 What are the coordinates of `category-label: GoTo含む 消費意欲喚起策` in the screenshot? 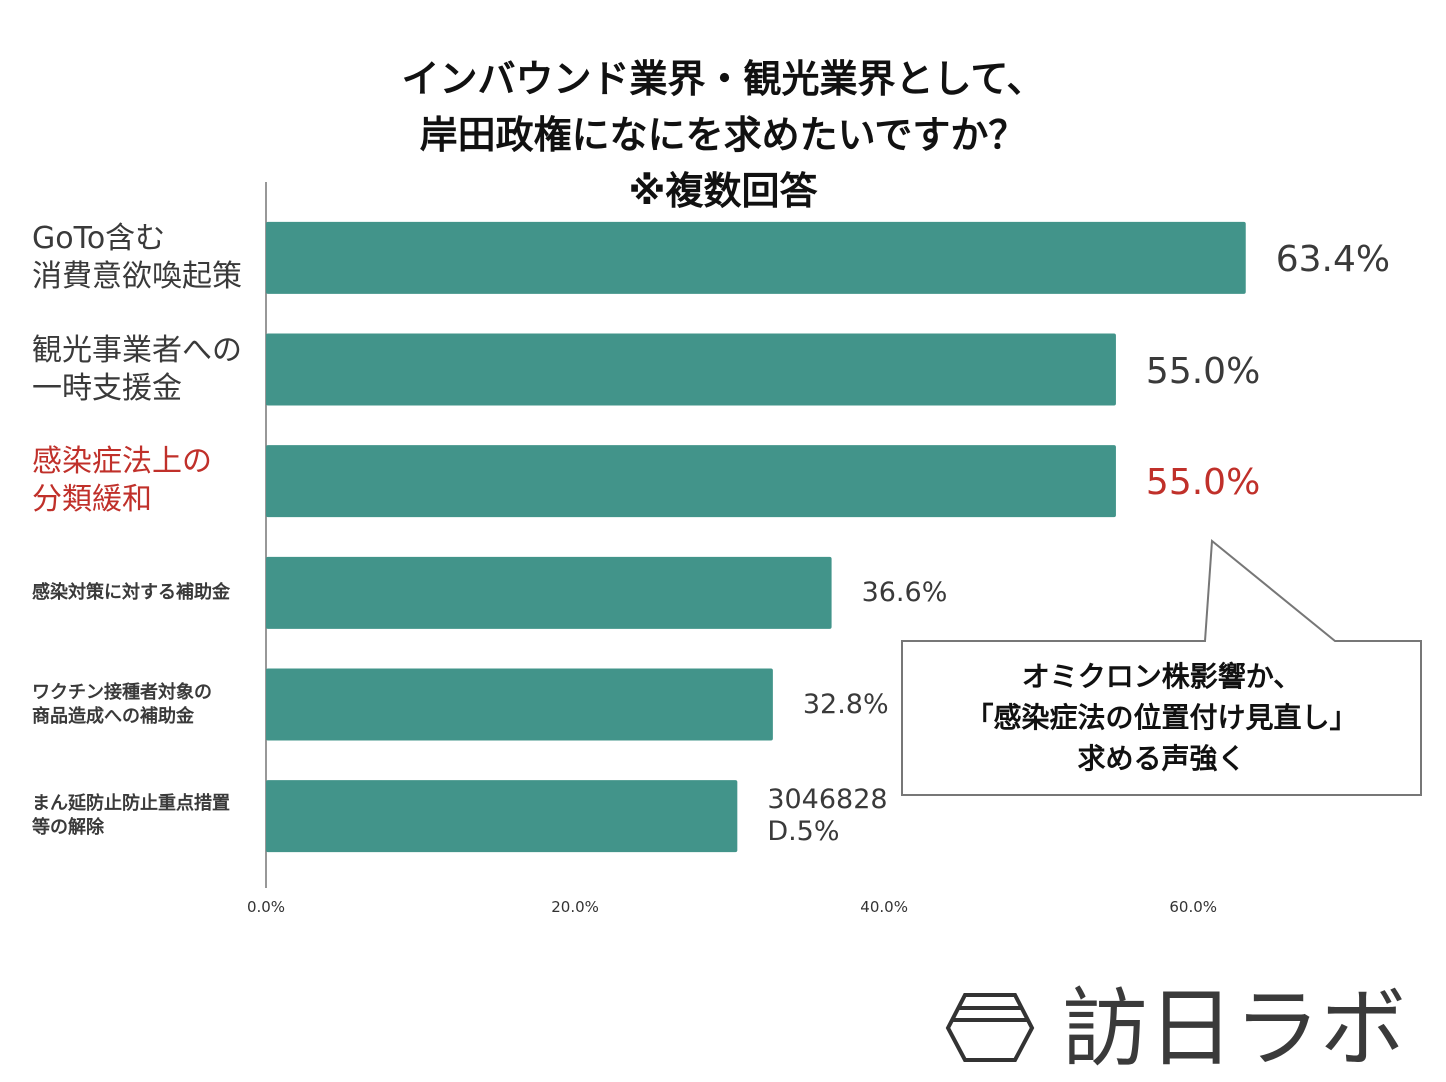 It's located at (137, 257).